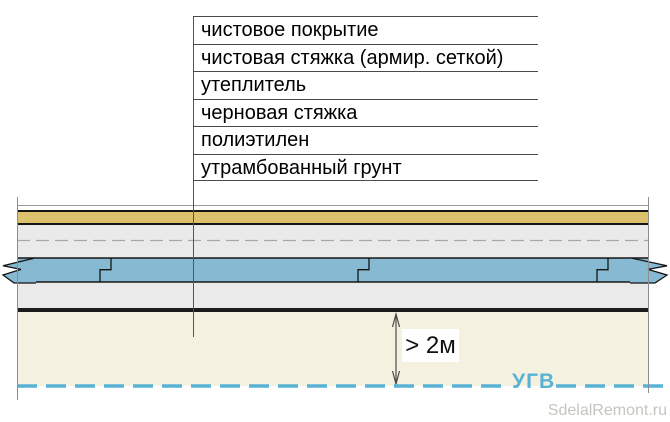 The image size is (670, 422). I want to click on layer-label-polyethylene: полиэтилен, so click(365, 140).